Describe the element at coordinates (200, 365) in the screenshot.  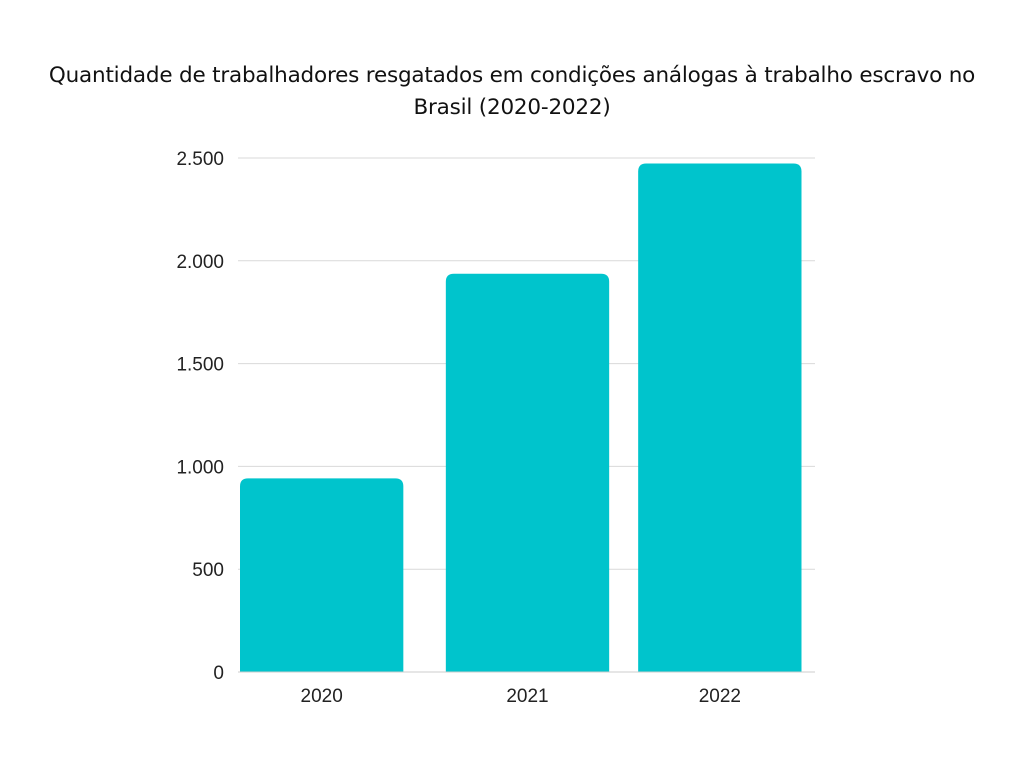
I see `y-tick-label: 1.500` at that location.